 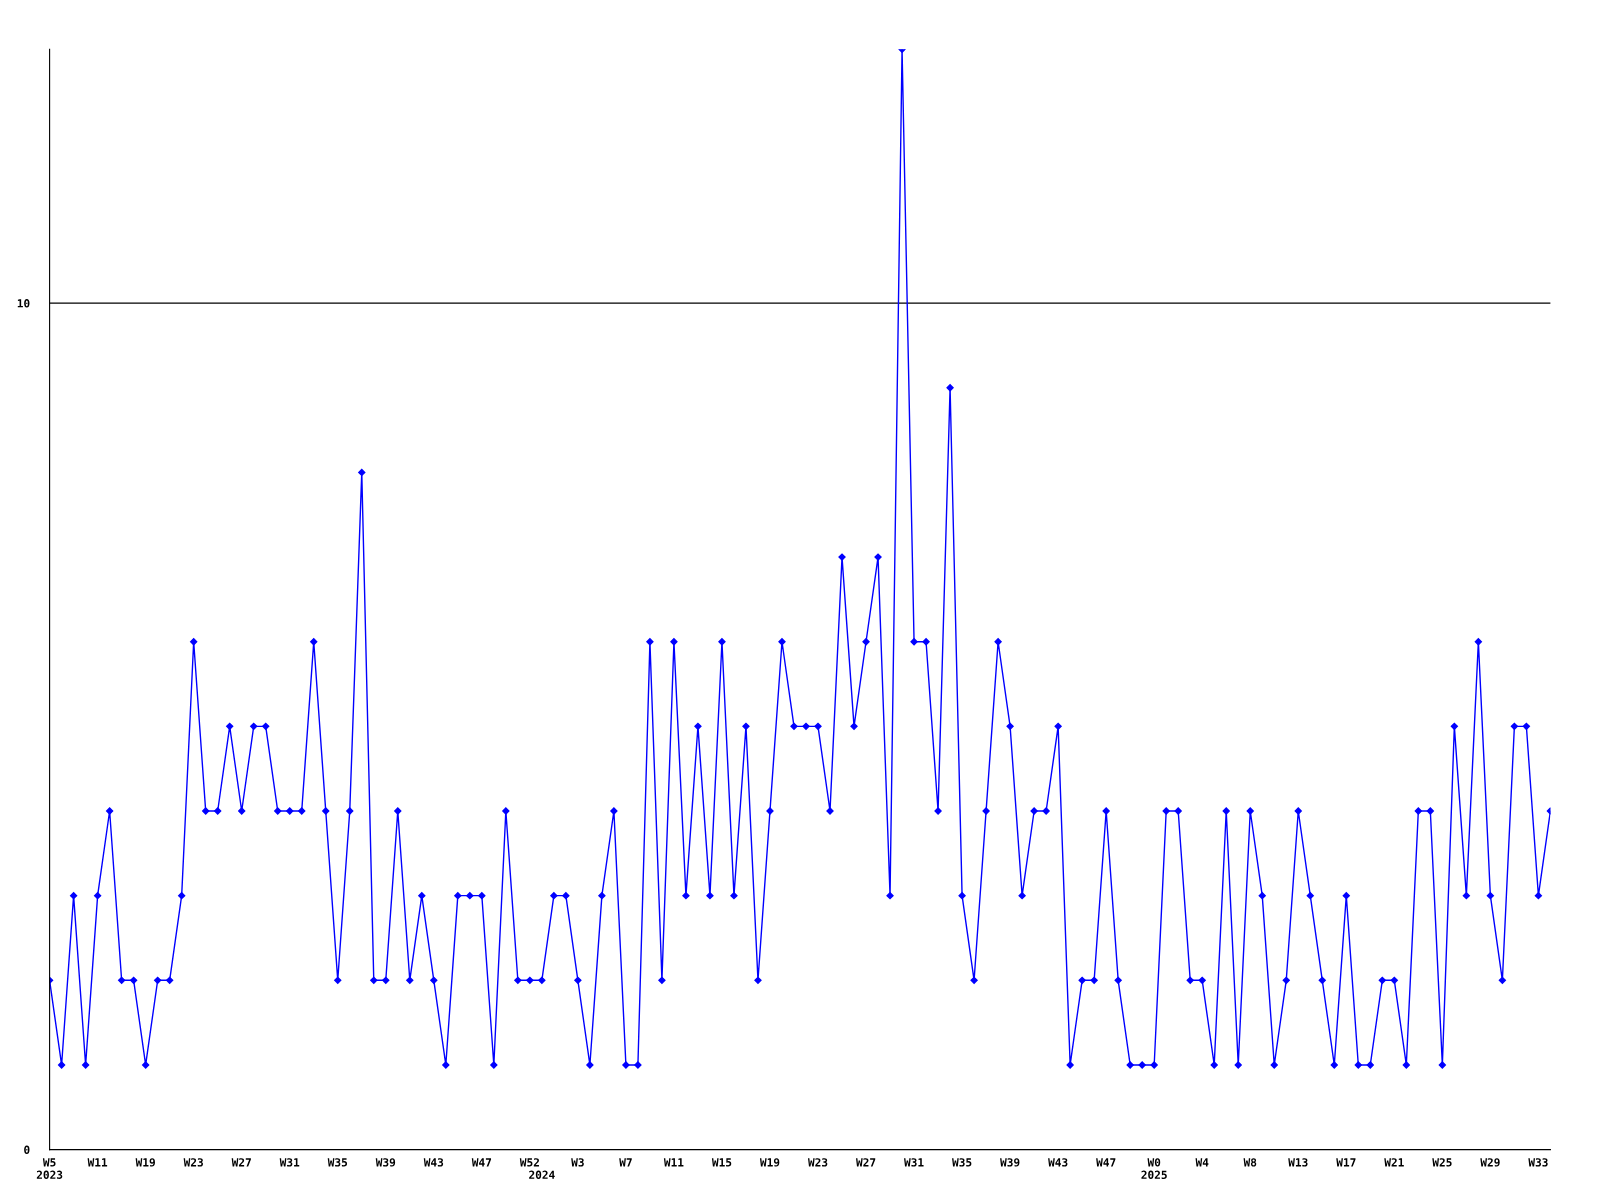 I want to click on x-tick-label: W5 2023, so click(x=49, y=1168).